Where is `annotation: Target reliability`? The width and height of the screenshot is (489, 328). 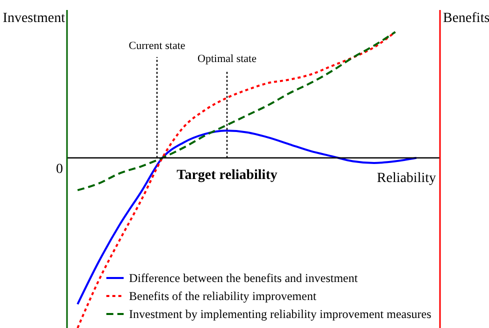
annotation: Target reliability is located at coordinates (227, 175).